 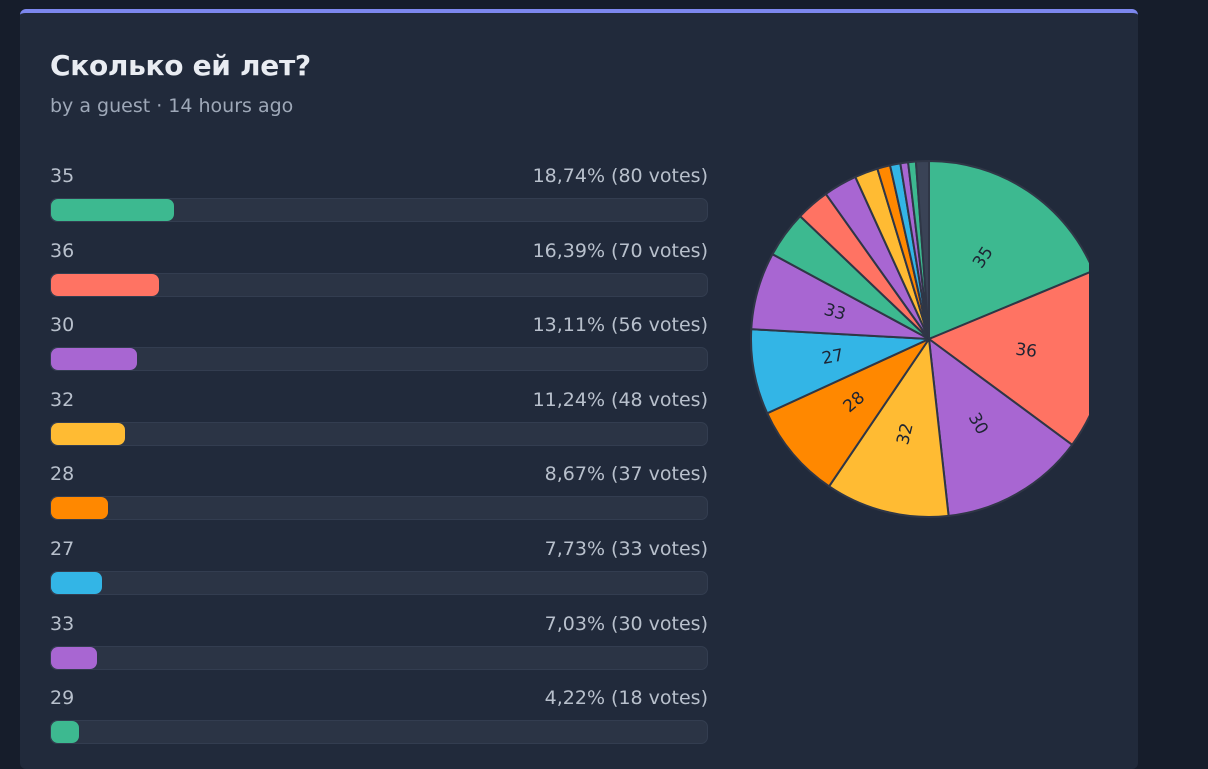 What do you see at coordinates (180, 65) in the screenshot?
I see `poll-title: Сколько ей лет?` at bounding box center [180, 65].